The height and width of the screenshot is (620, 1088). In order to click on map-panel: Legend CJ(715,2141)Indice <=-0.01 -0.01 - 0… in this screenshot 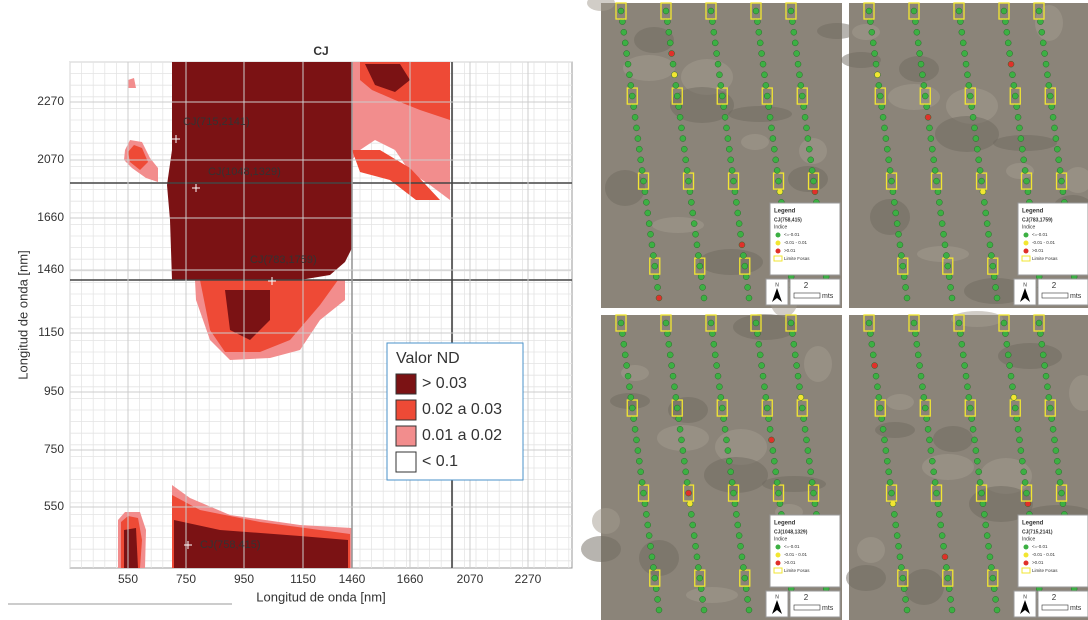, I will do `click(967, 465)`.